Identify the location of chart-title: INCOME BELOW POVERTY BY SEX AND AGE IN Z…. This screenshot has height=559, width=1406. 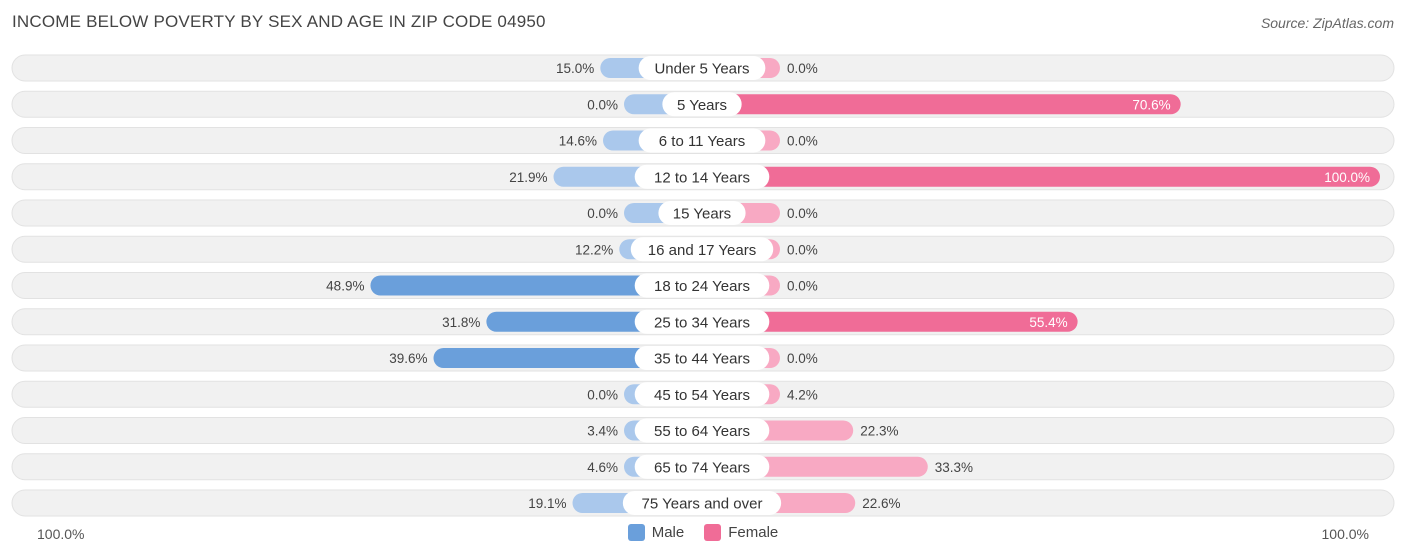
(279, 21).